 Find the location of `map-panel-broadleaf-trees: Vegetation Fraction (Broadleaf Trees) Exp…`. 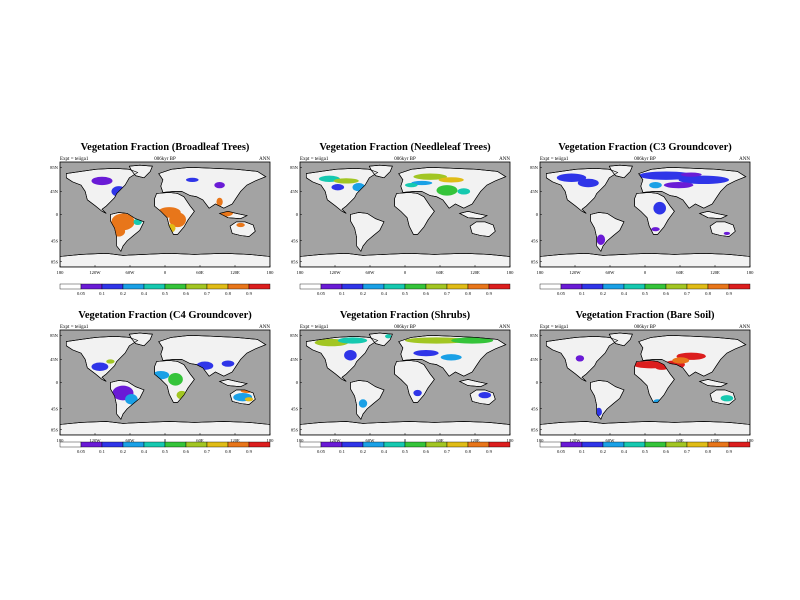

map-panel-broadleaf-trees: Vegetation Fraction (Broadleaf Trees) Exp… is located at coordinates (162, 219).